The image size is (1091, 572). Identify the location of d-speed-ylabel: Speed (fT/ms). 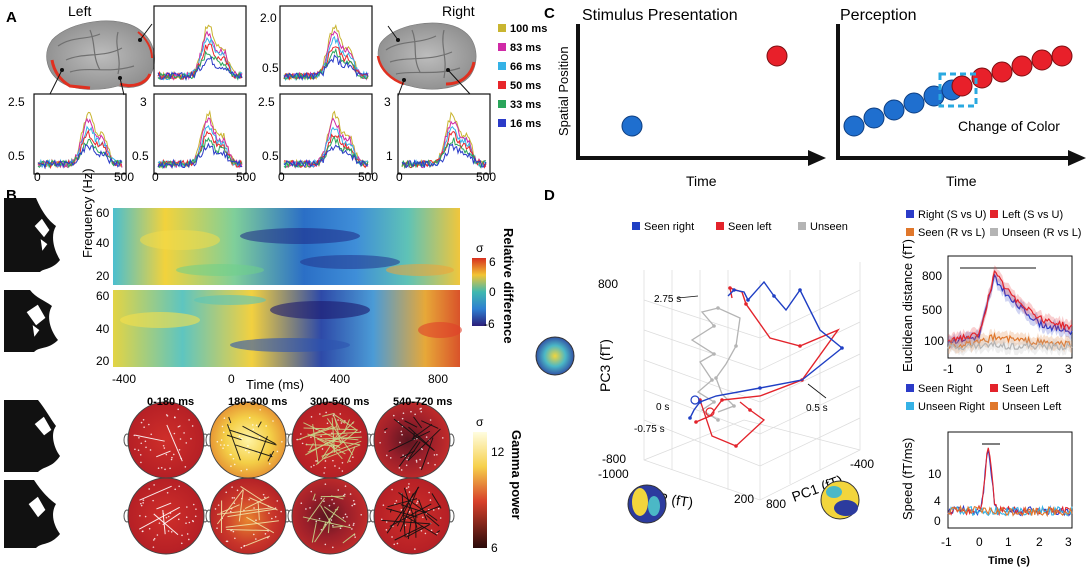
(907, 479).